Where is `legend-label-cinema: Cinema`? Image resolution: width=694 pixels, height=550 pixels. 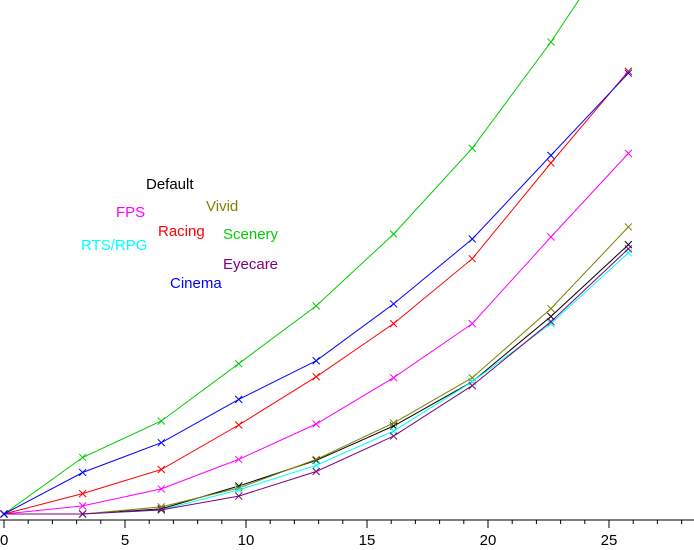 legend-label-cinema: Cinema is located at coordinates (196, 283).